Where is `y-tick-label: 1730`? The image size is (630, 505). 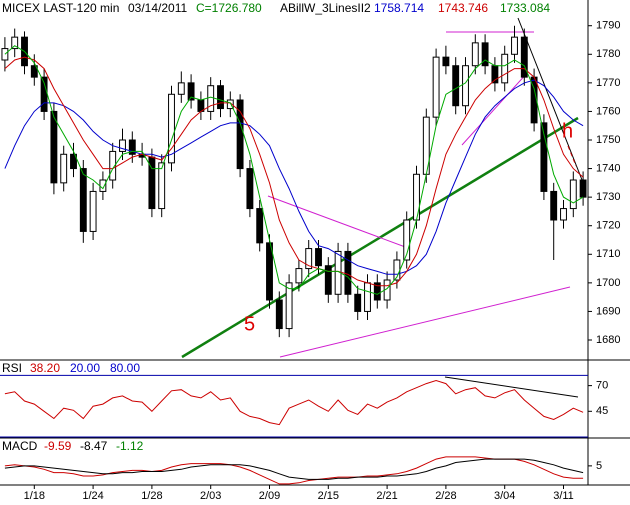
y-tick-label: 1730 is located at coordinates (608, 197).